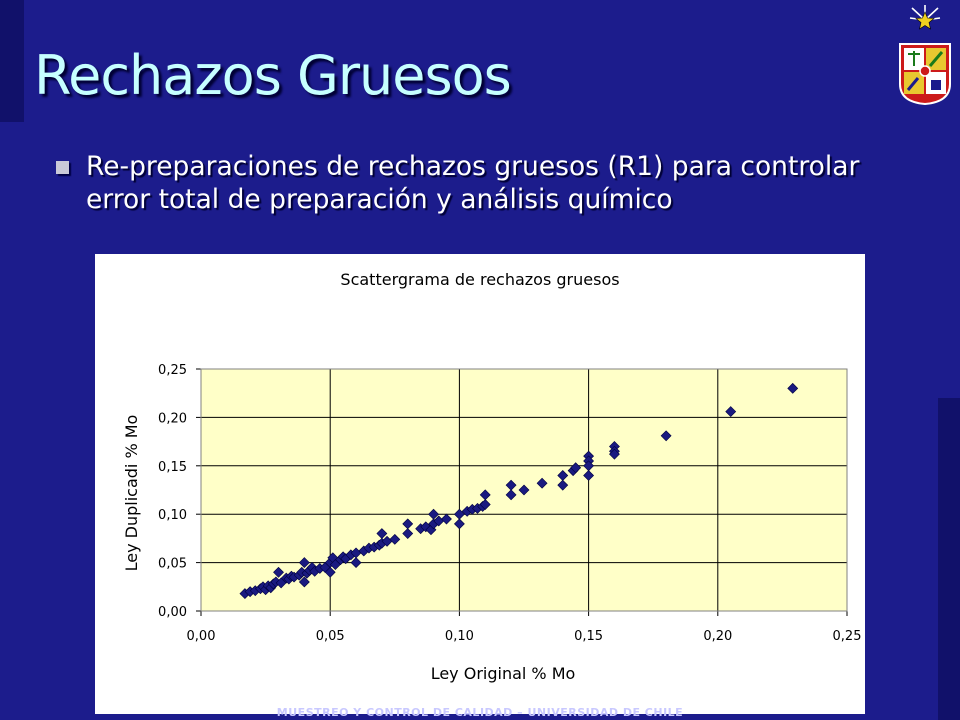 The image size is (960, 720). I want to click on y-tick-label: 0,05, so click(172, 564).